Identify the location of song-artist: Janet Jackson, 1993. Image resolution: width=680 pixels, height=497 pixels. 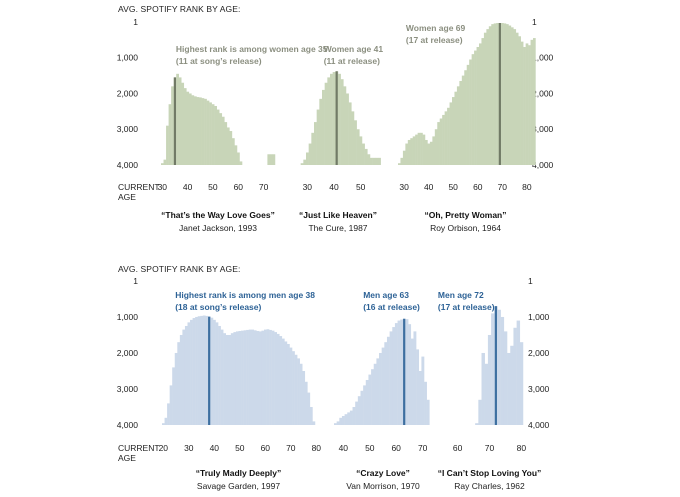
(218, 228).